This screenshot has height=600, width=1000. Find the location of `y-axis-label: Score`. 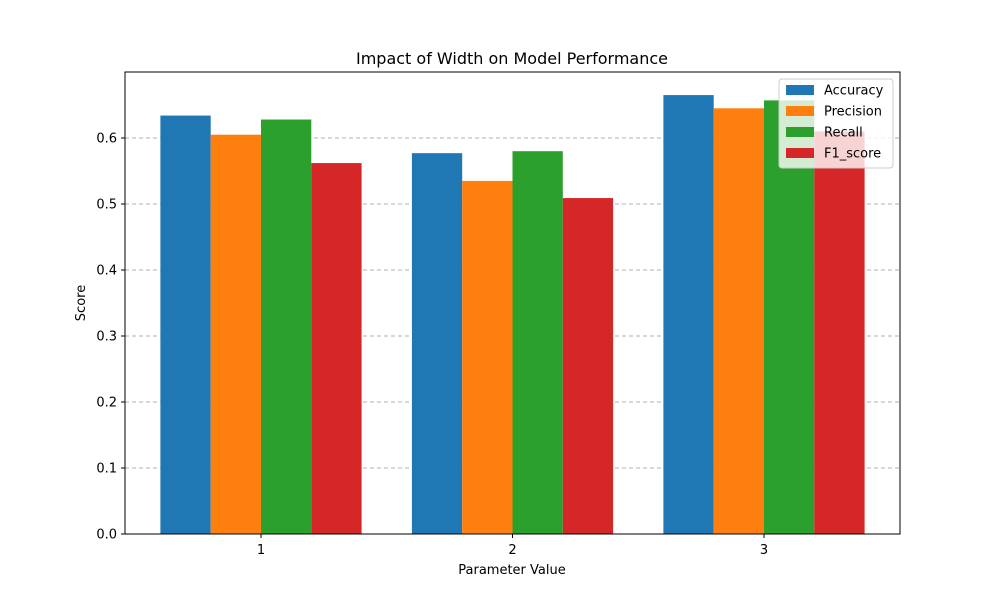

y-axis-label: Score is located at coordinates (81, 303).